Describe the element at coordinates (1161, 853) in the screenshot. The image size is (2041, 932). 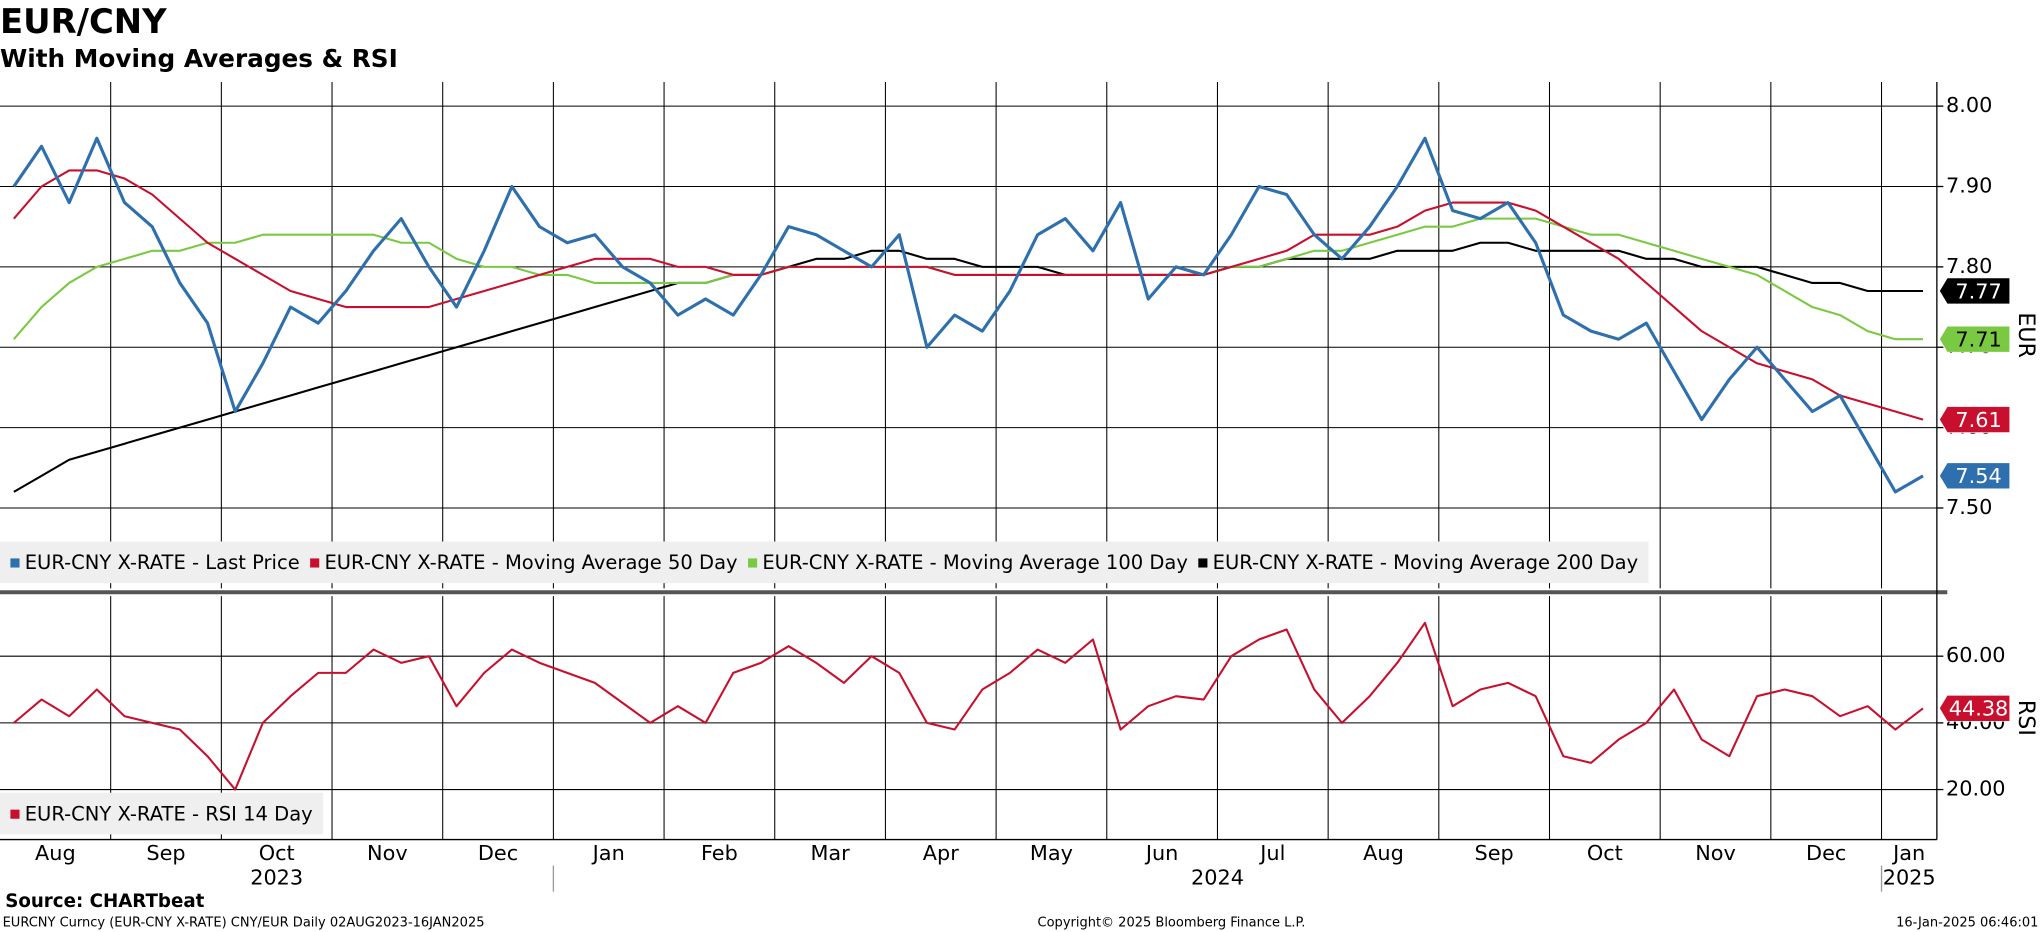
I see `x-tick-label: Jun` at that location.